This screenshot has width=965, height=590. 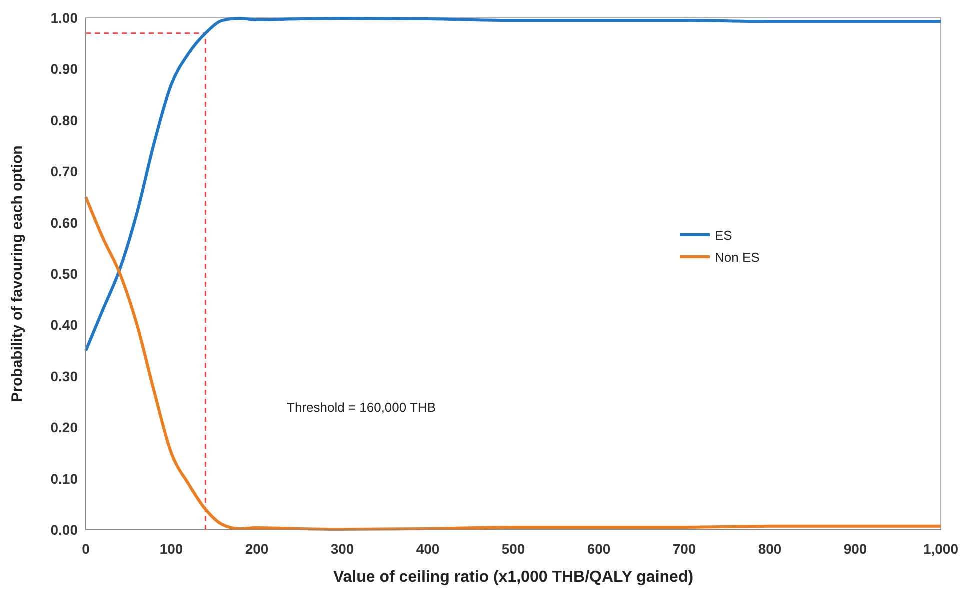 I want to click on x-tick-label: 600, so click(x=599, y=549).